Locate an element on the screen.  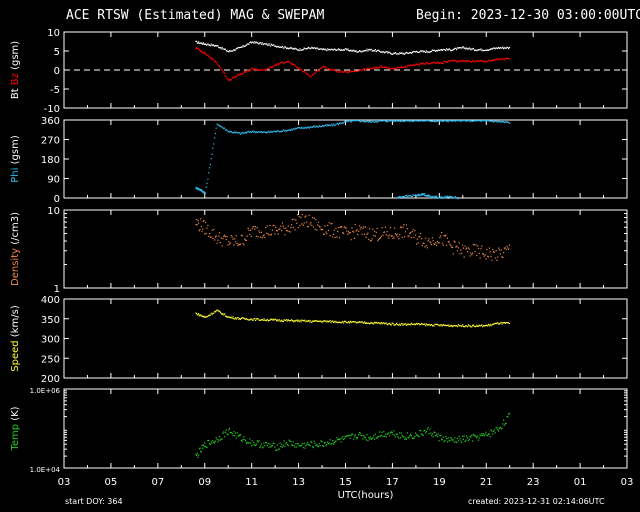
y-axis-label-part: (gsm) is located at coordinates (15, 151).